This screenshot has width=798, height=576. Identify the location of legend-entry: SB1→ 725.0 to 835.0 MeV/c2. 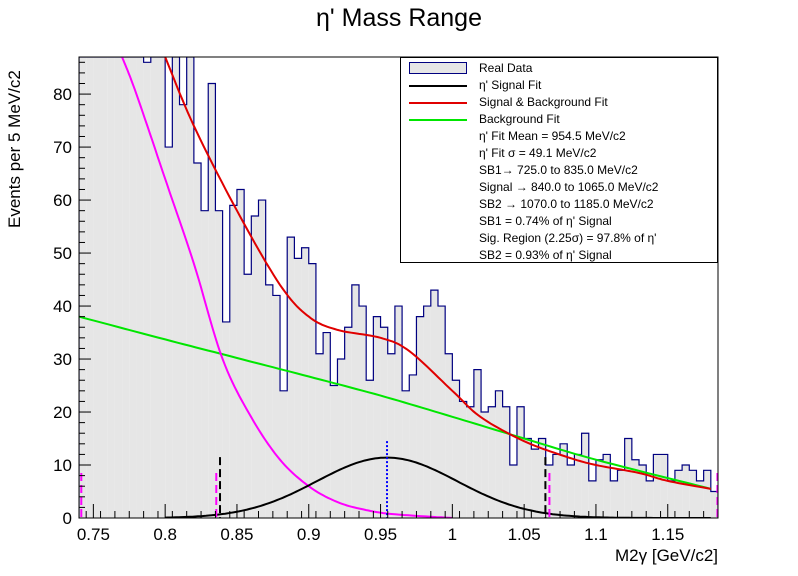
(560, 170).